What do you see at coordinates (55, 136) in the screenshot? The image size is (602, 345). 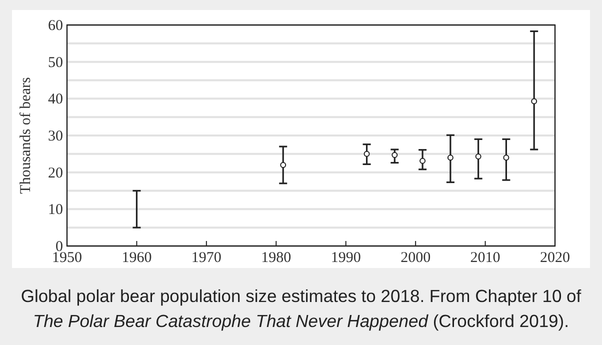 I see `y-tick-label: 30` at bounding box center [55, 136].